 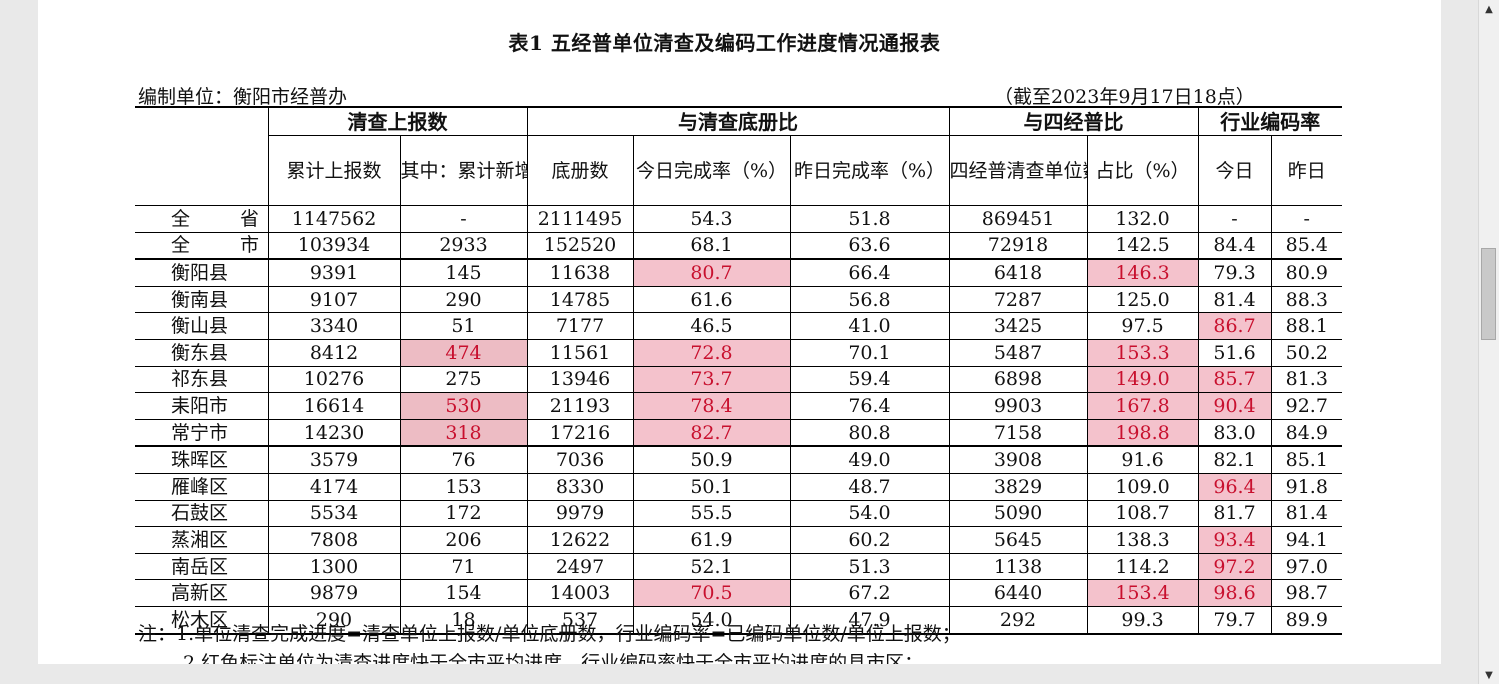 I want to click on cell-today-rate: 61.6, so click(x=711, y=300).